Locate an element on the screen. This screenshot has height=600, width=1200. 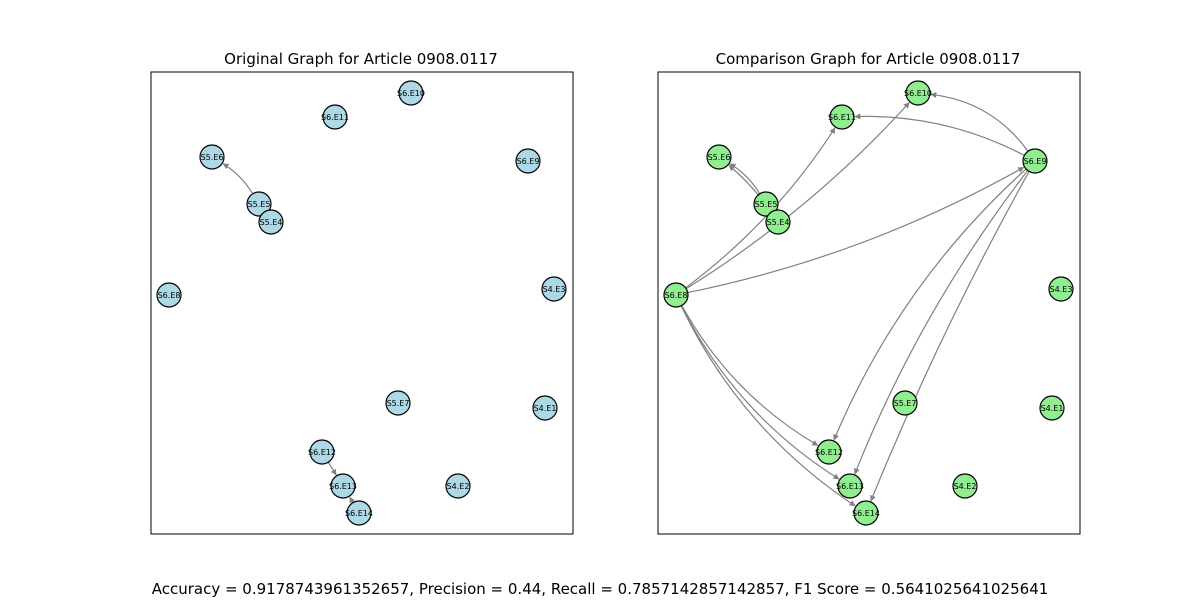
edge-s6-e9-to-s6-e12 is located at coordinates (930, 304).